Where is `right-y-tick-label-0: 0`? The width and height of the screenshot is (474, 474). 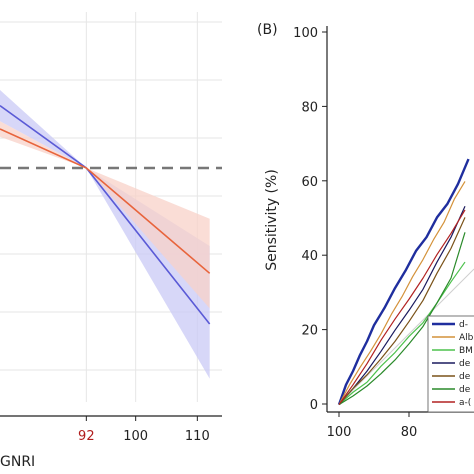
right-y-tick-label-0: 0 is located at coordinates (314, 405).